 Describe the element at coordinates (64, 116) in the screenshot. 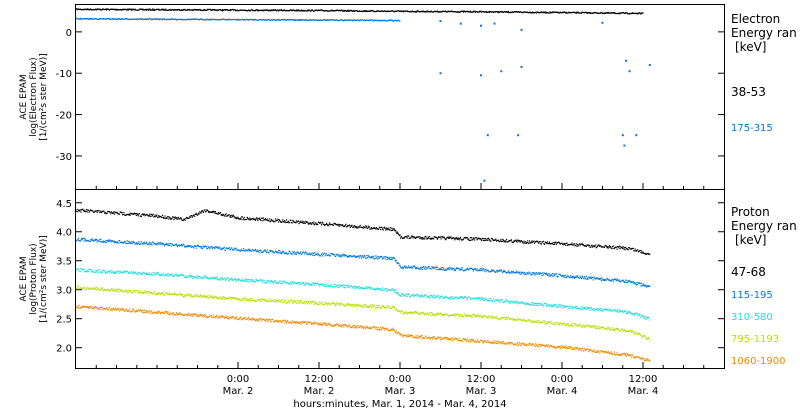

I see `y-tick-label: -20` at that location.